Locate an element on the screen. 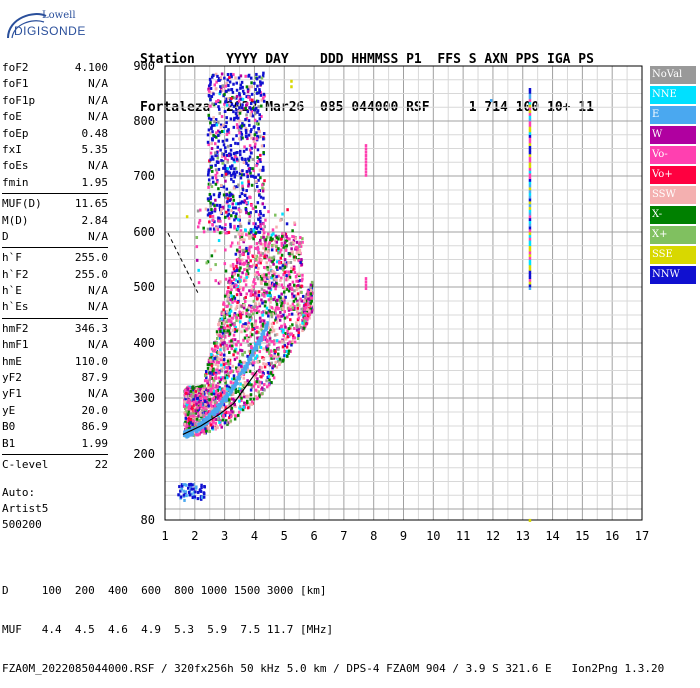  param-row: C-level 22 is located at coordinates (55, 465).